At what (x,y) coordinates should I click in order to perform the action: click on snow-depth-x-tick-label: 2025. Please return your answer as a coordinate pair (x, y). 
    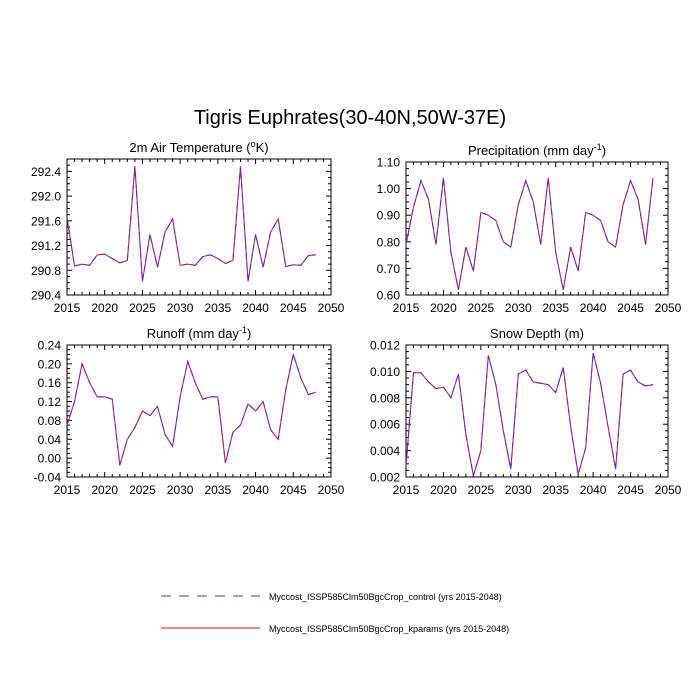
    Looking at the image, I should click on (481, 490).